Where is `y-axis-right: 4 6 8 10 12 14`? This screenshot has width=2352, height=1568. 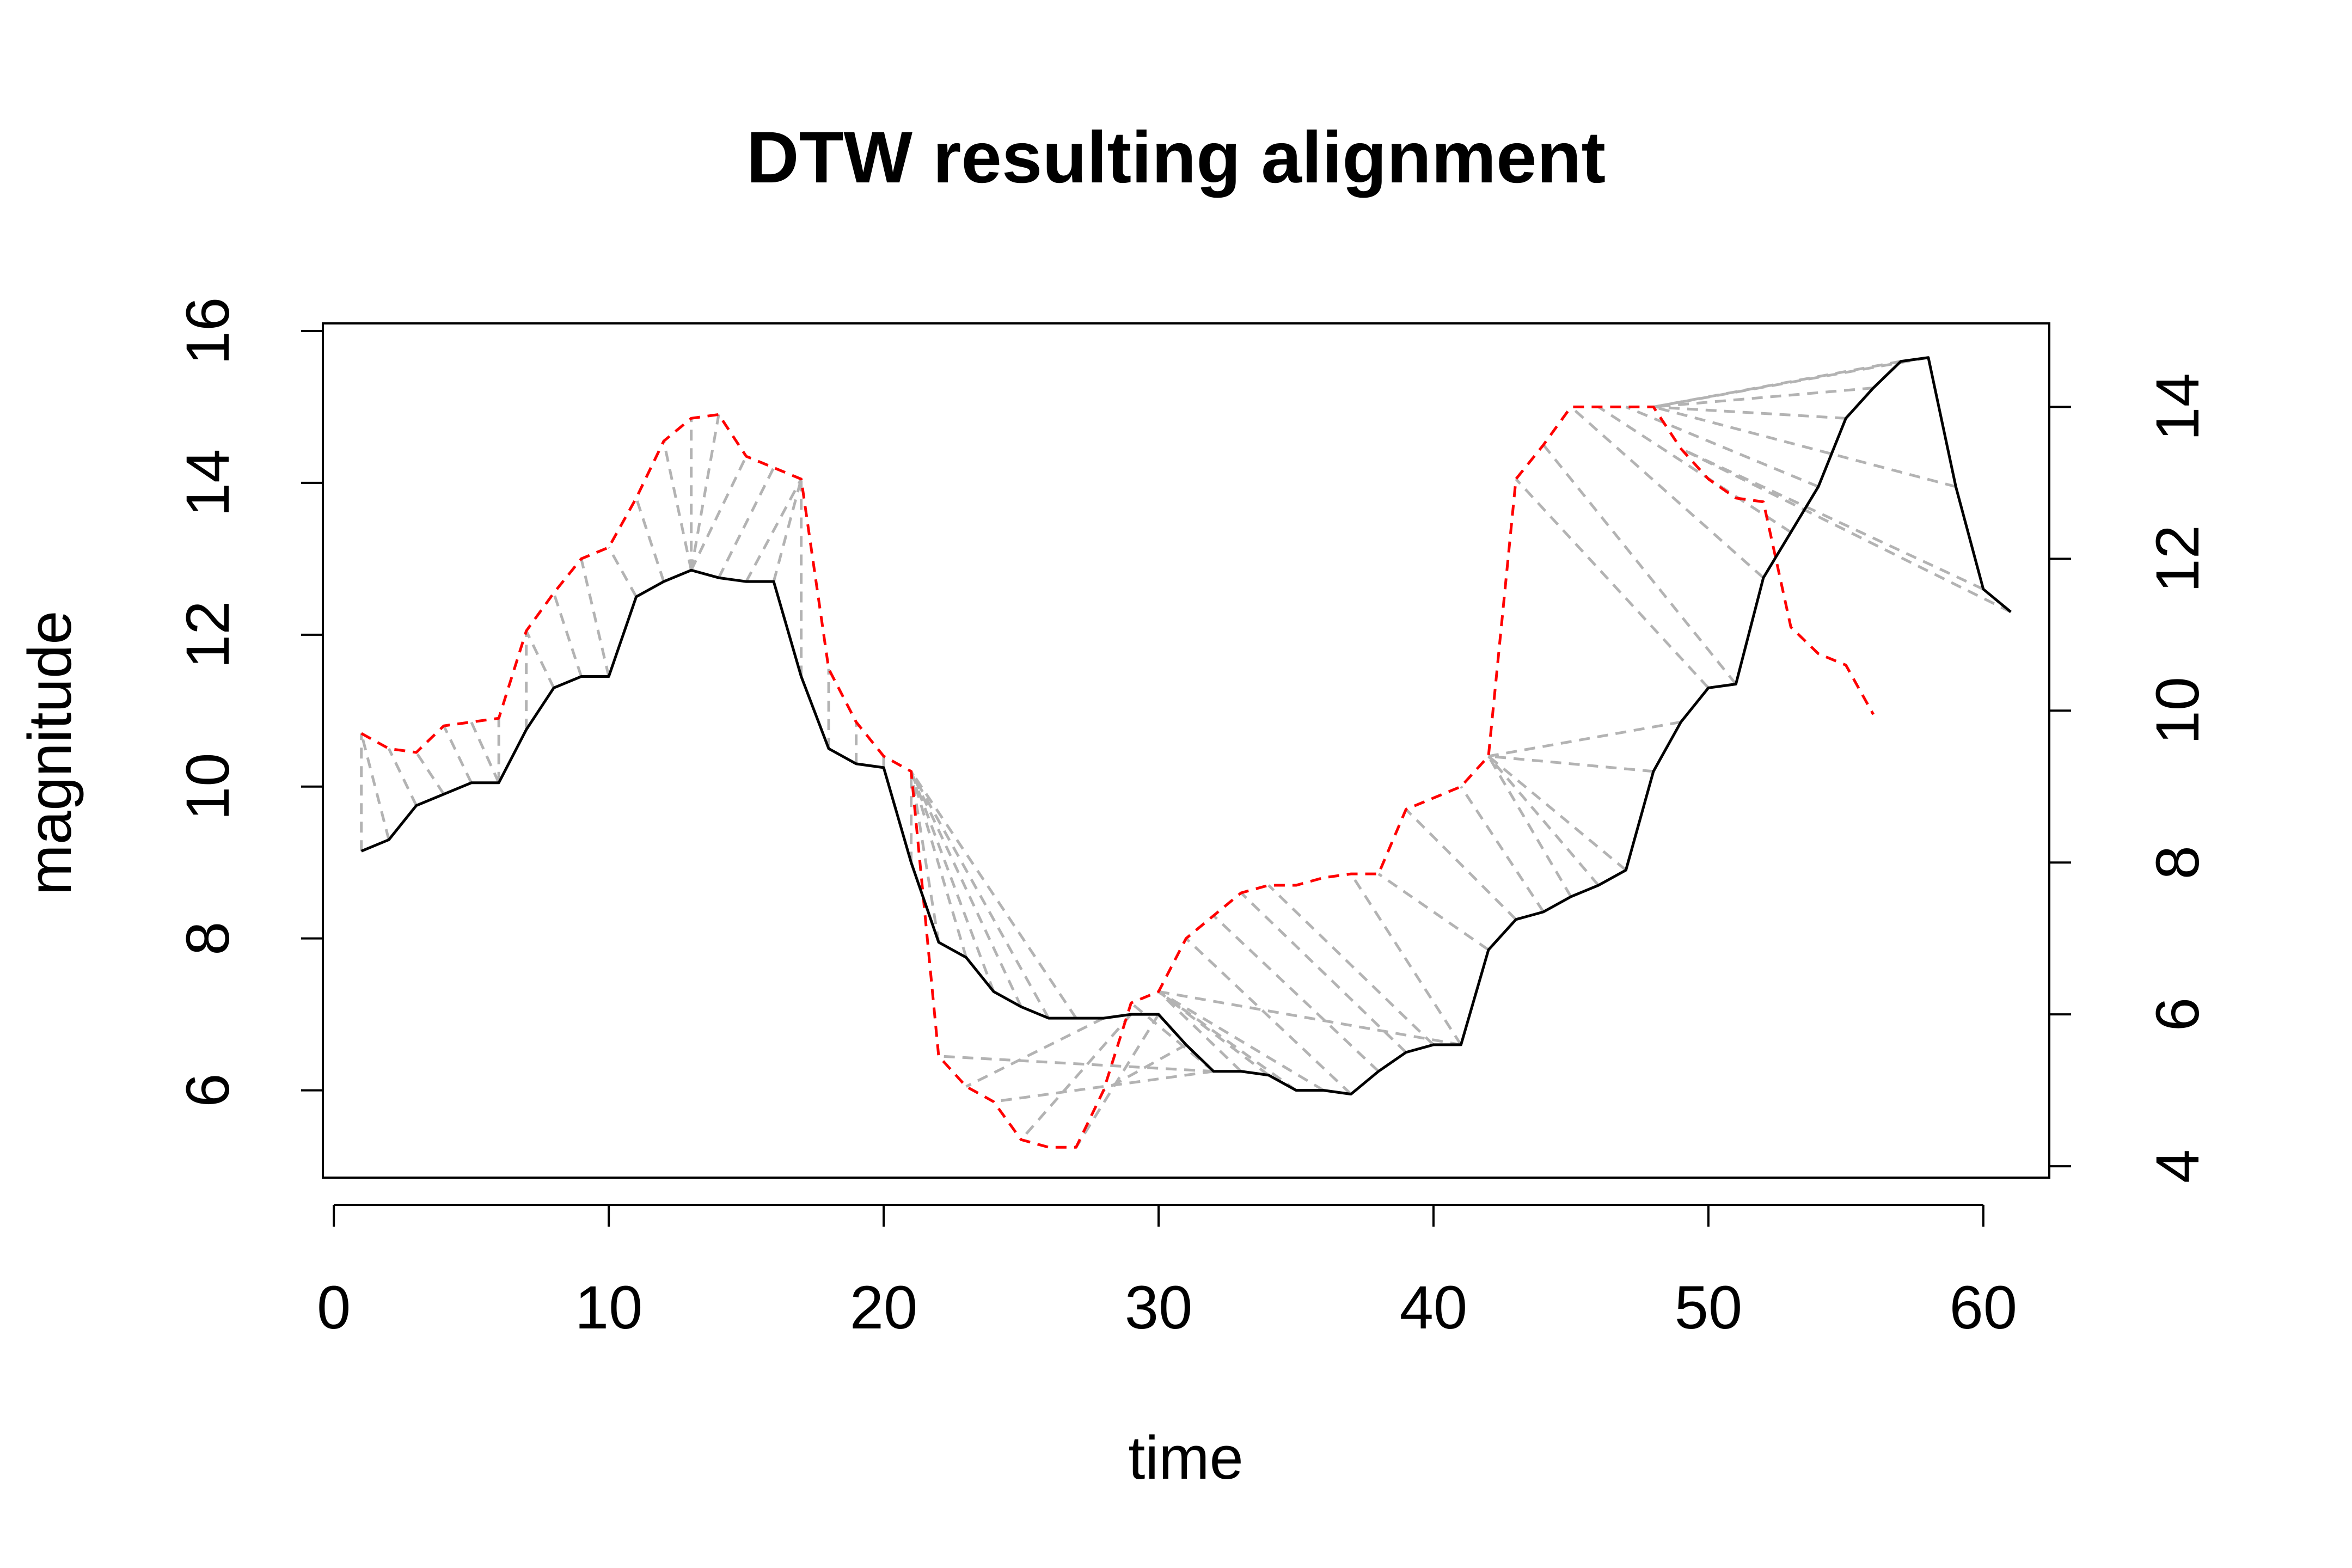
y-axis-right: 4 6 8 10 12 14 is located at coordinates (2130, 778).